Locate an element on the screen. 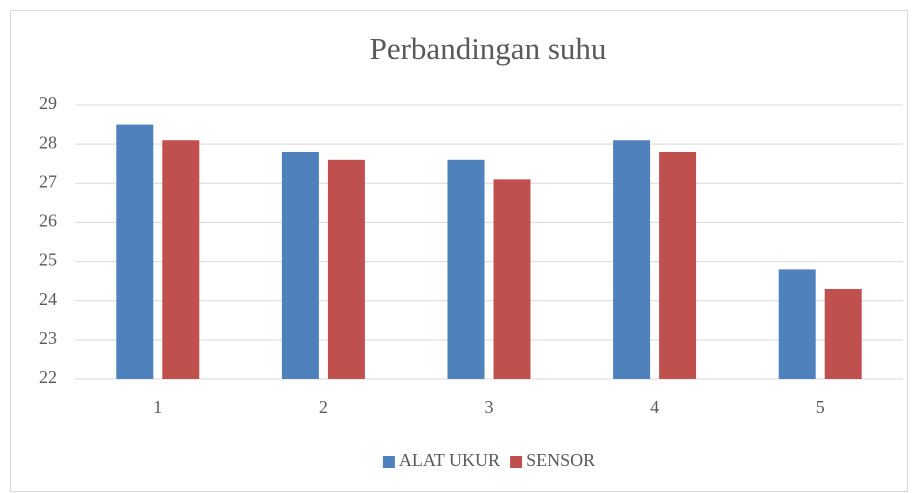 This screenshot has height=493, width=918. x-tick-label: 4 is located at coordinates (654, 407).